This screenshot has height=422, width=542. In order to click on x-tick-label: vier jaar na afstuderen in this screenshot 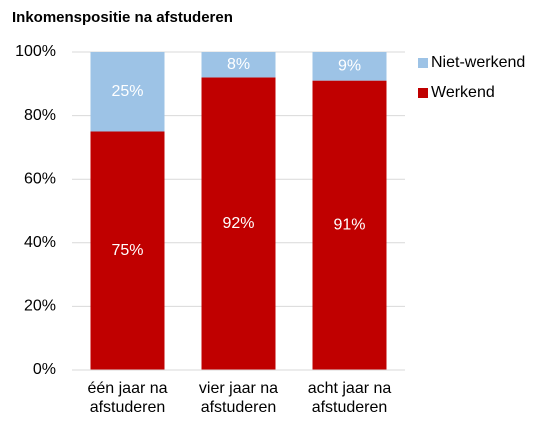, I will do `click(238, 398)`.